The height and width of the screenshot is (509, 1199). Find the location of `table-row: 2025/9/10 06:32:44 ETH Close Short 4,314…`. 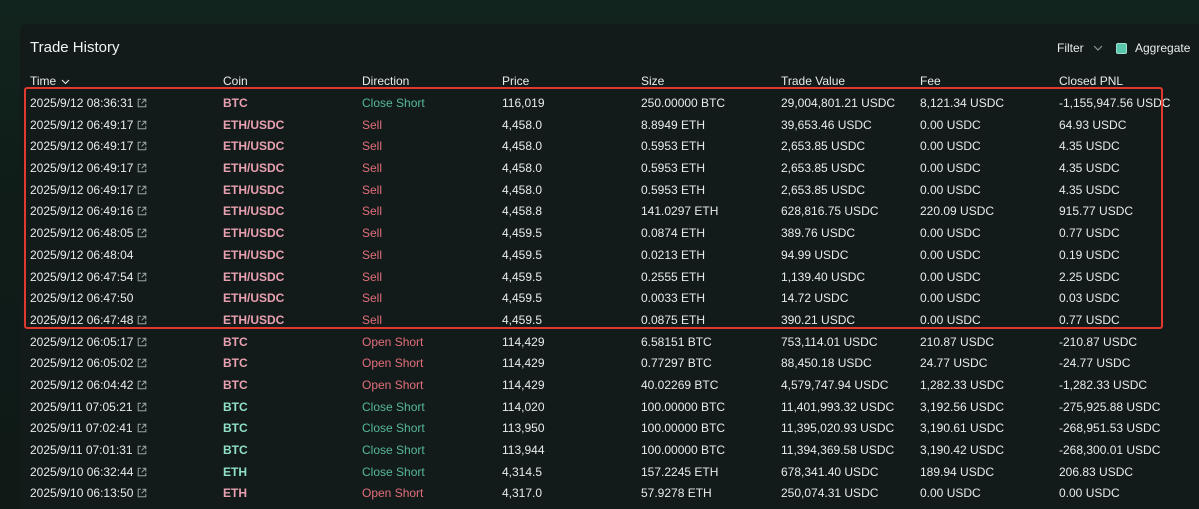

table-row: 2025/9/10 06:32:44 ETH Close Short 4,314… is located at coordinates (609, 472).